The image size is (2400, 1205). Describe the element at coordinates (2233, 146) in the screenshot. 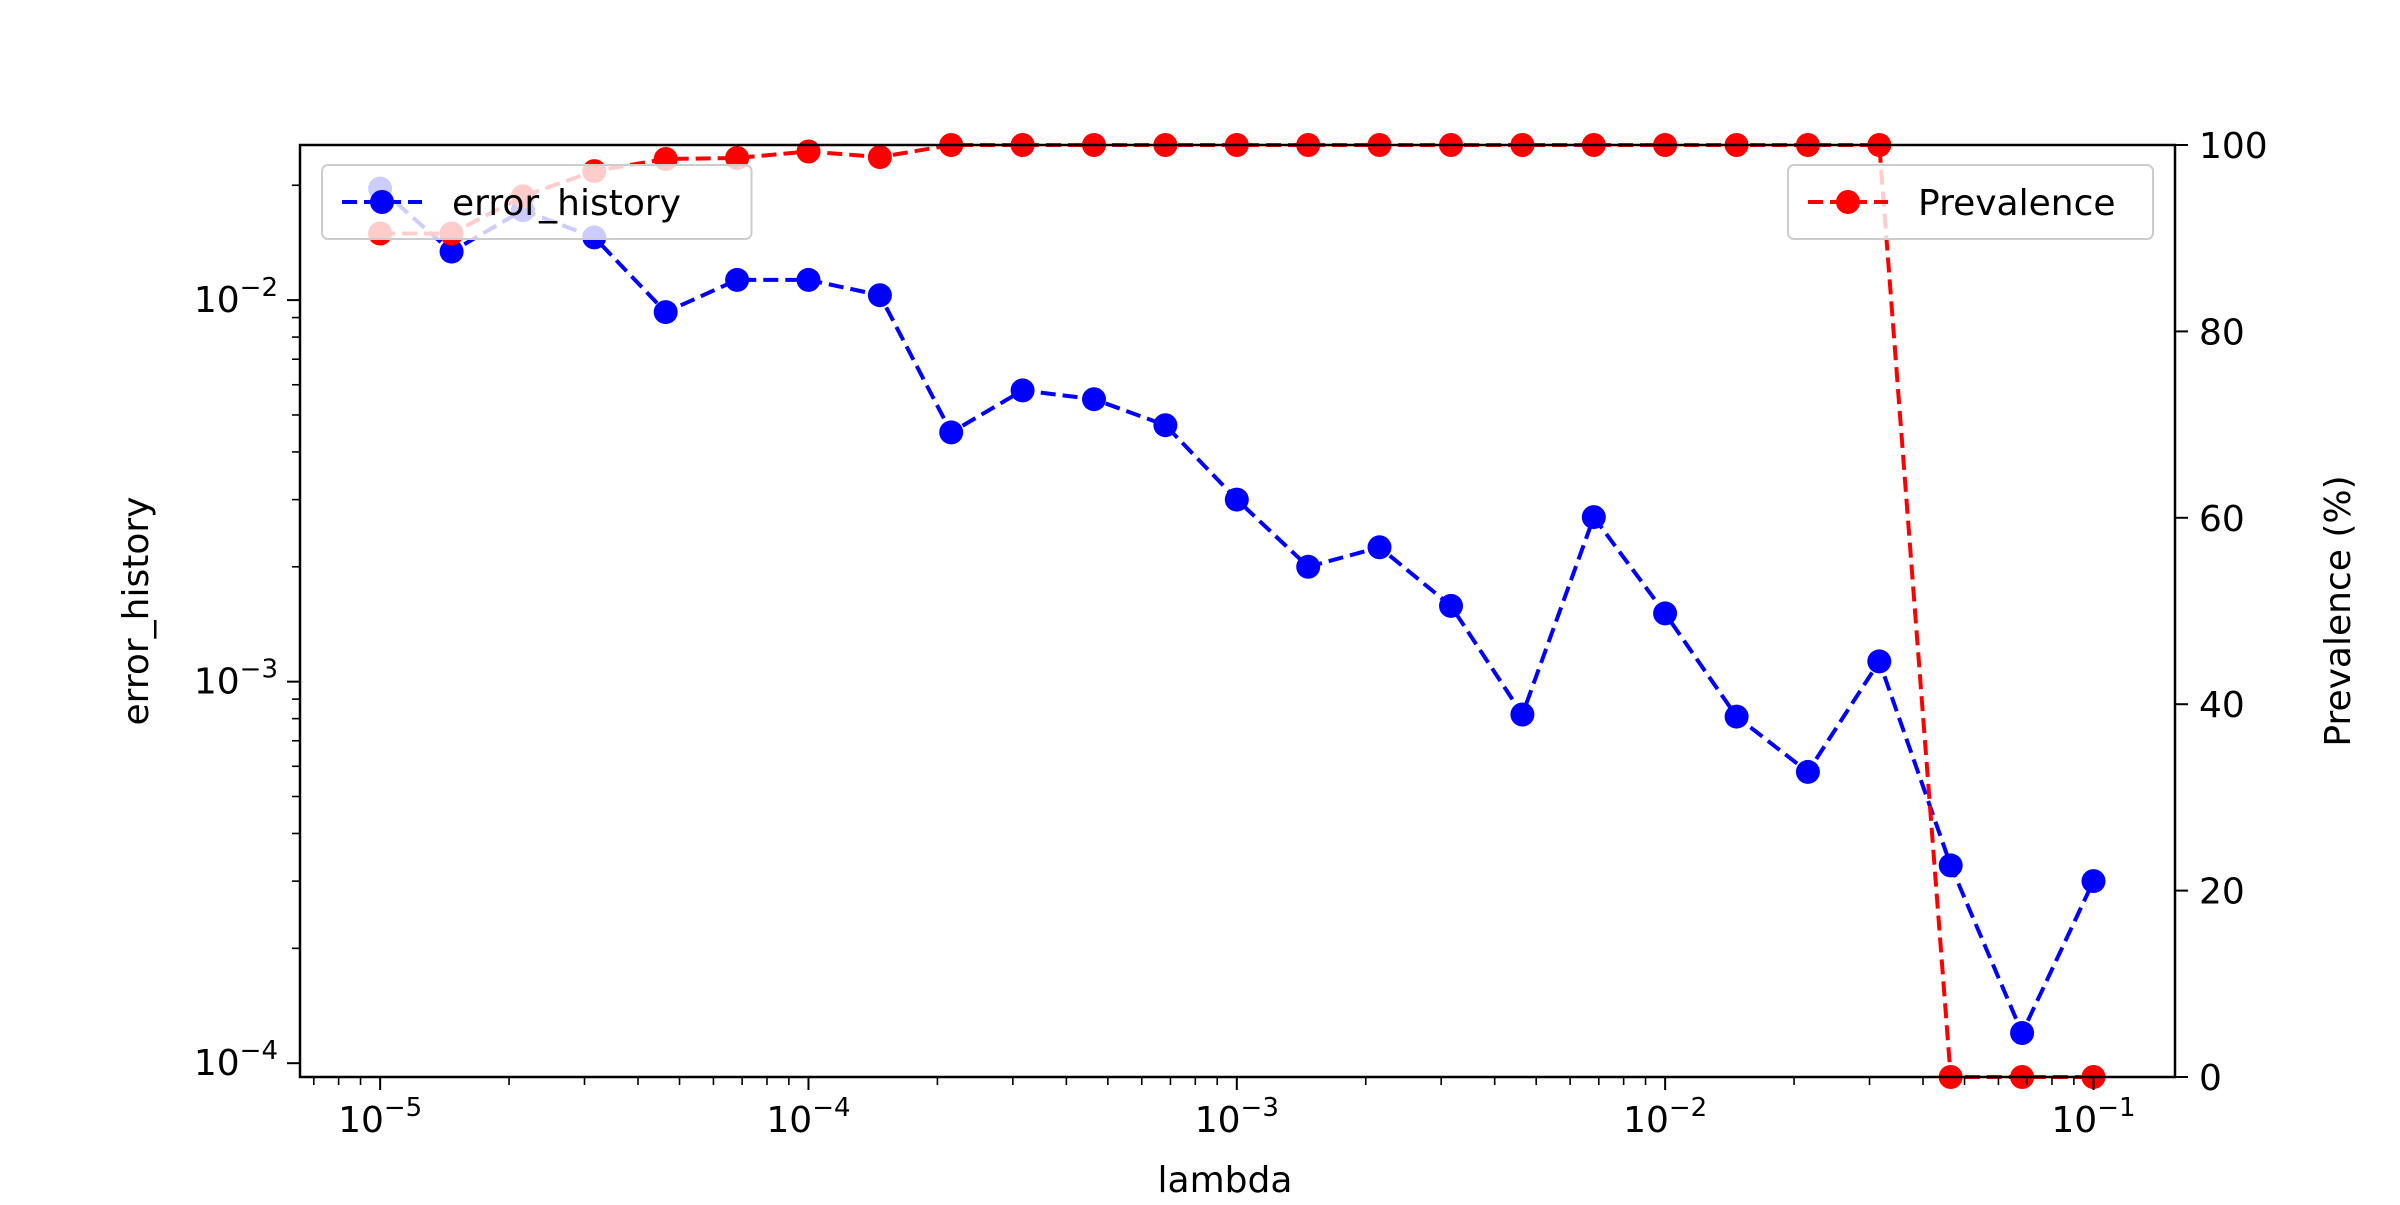

I see `y2-tick-label: 100` at that location.